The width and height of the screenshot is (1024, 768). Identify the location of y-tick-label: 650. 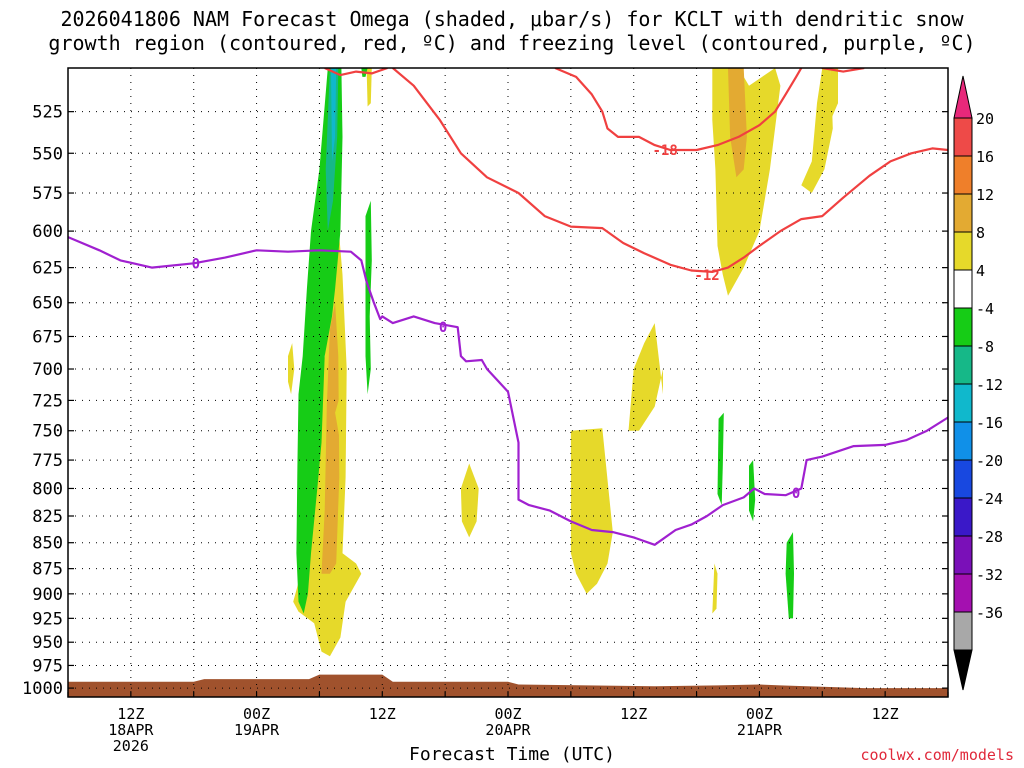
(47, 304).